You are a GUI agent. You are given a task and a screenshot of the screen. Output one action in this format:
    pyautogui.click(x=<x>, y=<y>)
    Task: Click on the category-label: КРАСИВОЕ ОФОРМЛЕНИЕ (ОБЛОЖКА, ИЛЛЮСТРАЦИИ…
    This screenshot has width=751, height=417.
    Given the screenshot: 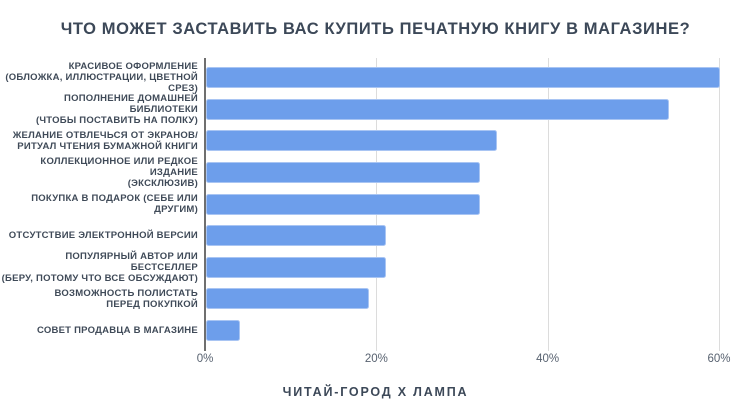 What is the action you would take?
    pyautogui.click(x=101, y=78)
    